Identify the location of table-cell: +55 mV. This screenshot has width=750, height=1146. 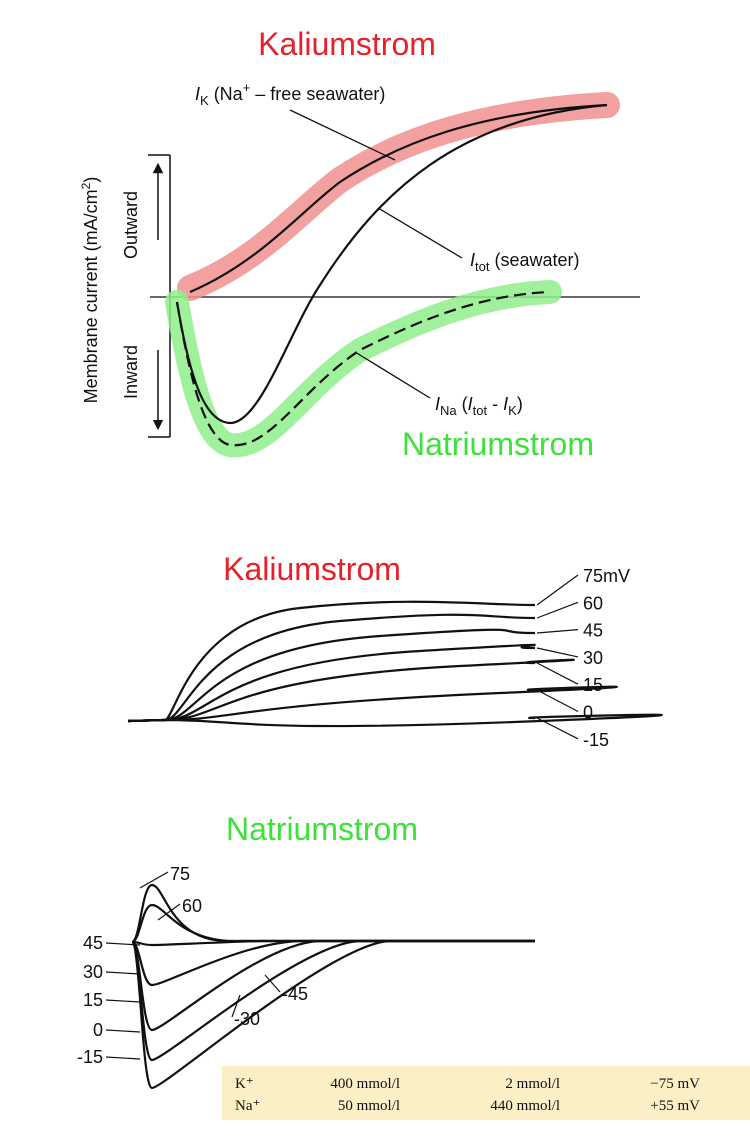
(675, 1106).